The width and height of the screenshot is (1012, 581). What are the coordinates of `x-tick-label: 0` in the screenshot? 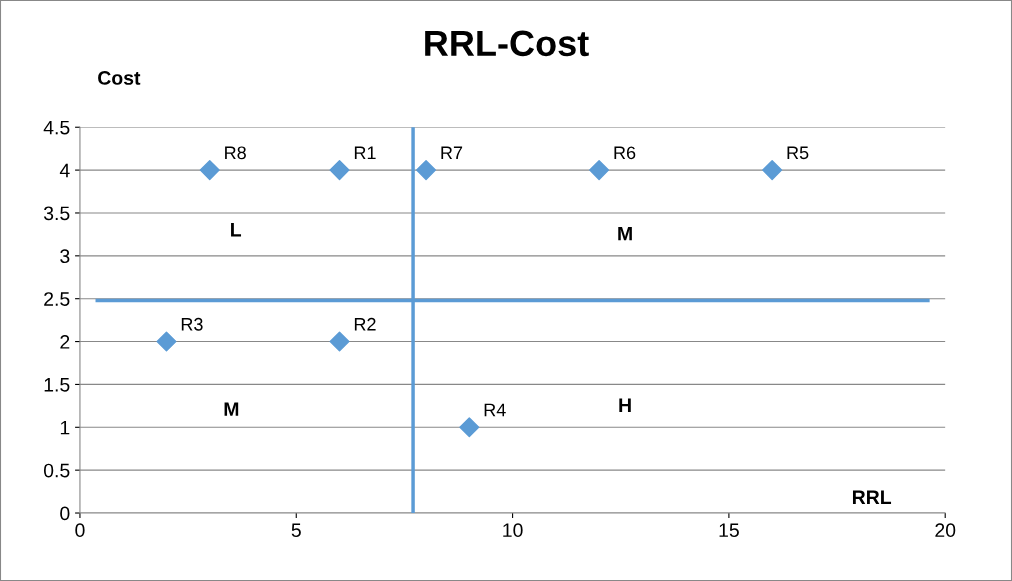 It's located at (80, 530).